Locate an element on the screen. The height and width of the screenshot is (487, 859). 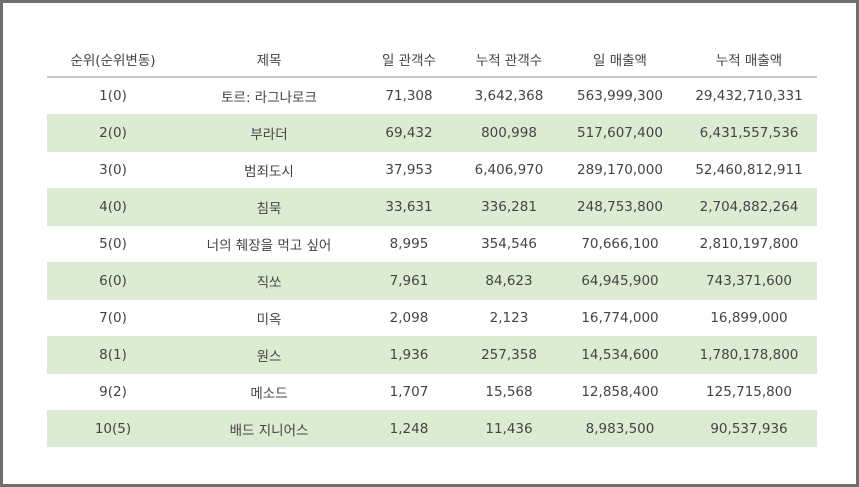
total-sales-cell: 6,431,557,536 is located at coordinates (749, 133).